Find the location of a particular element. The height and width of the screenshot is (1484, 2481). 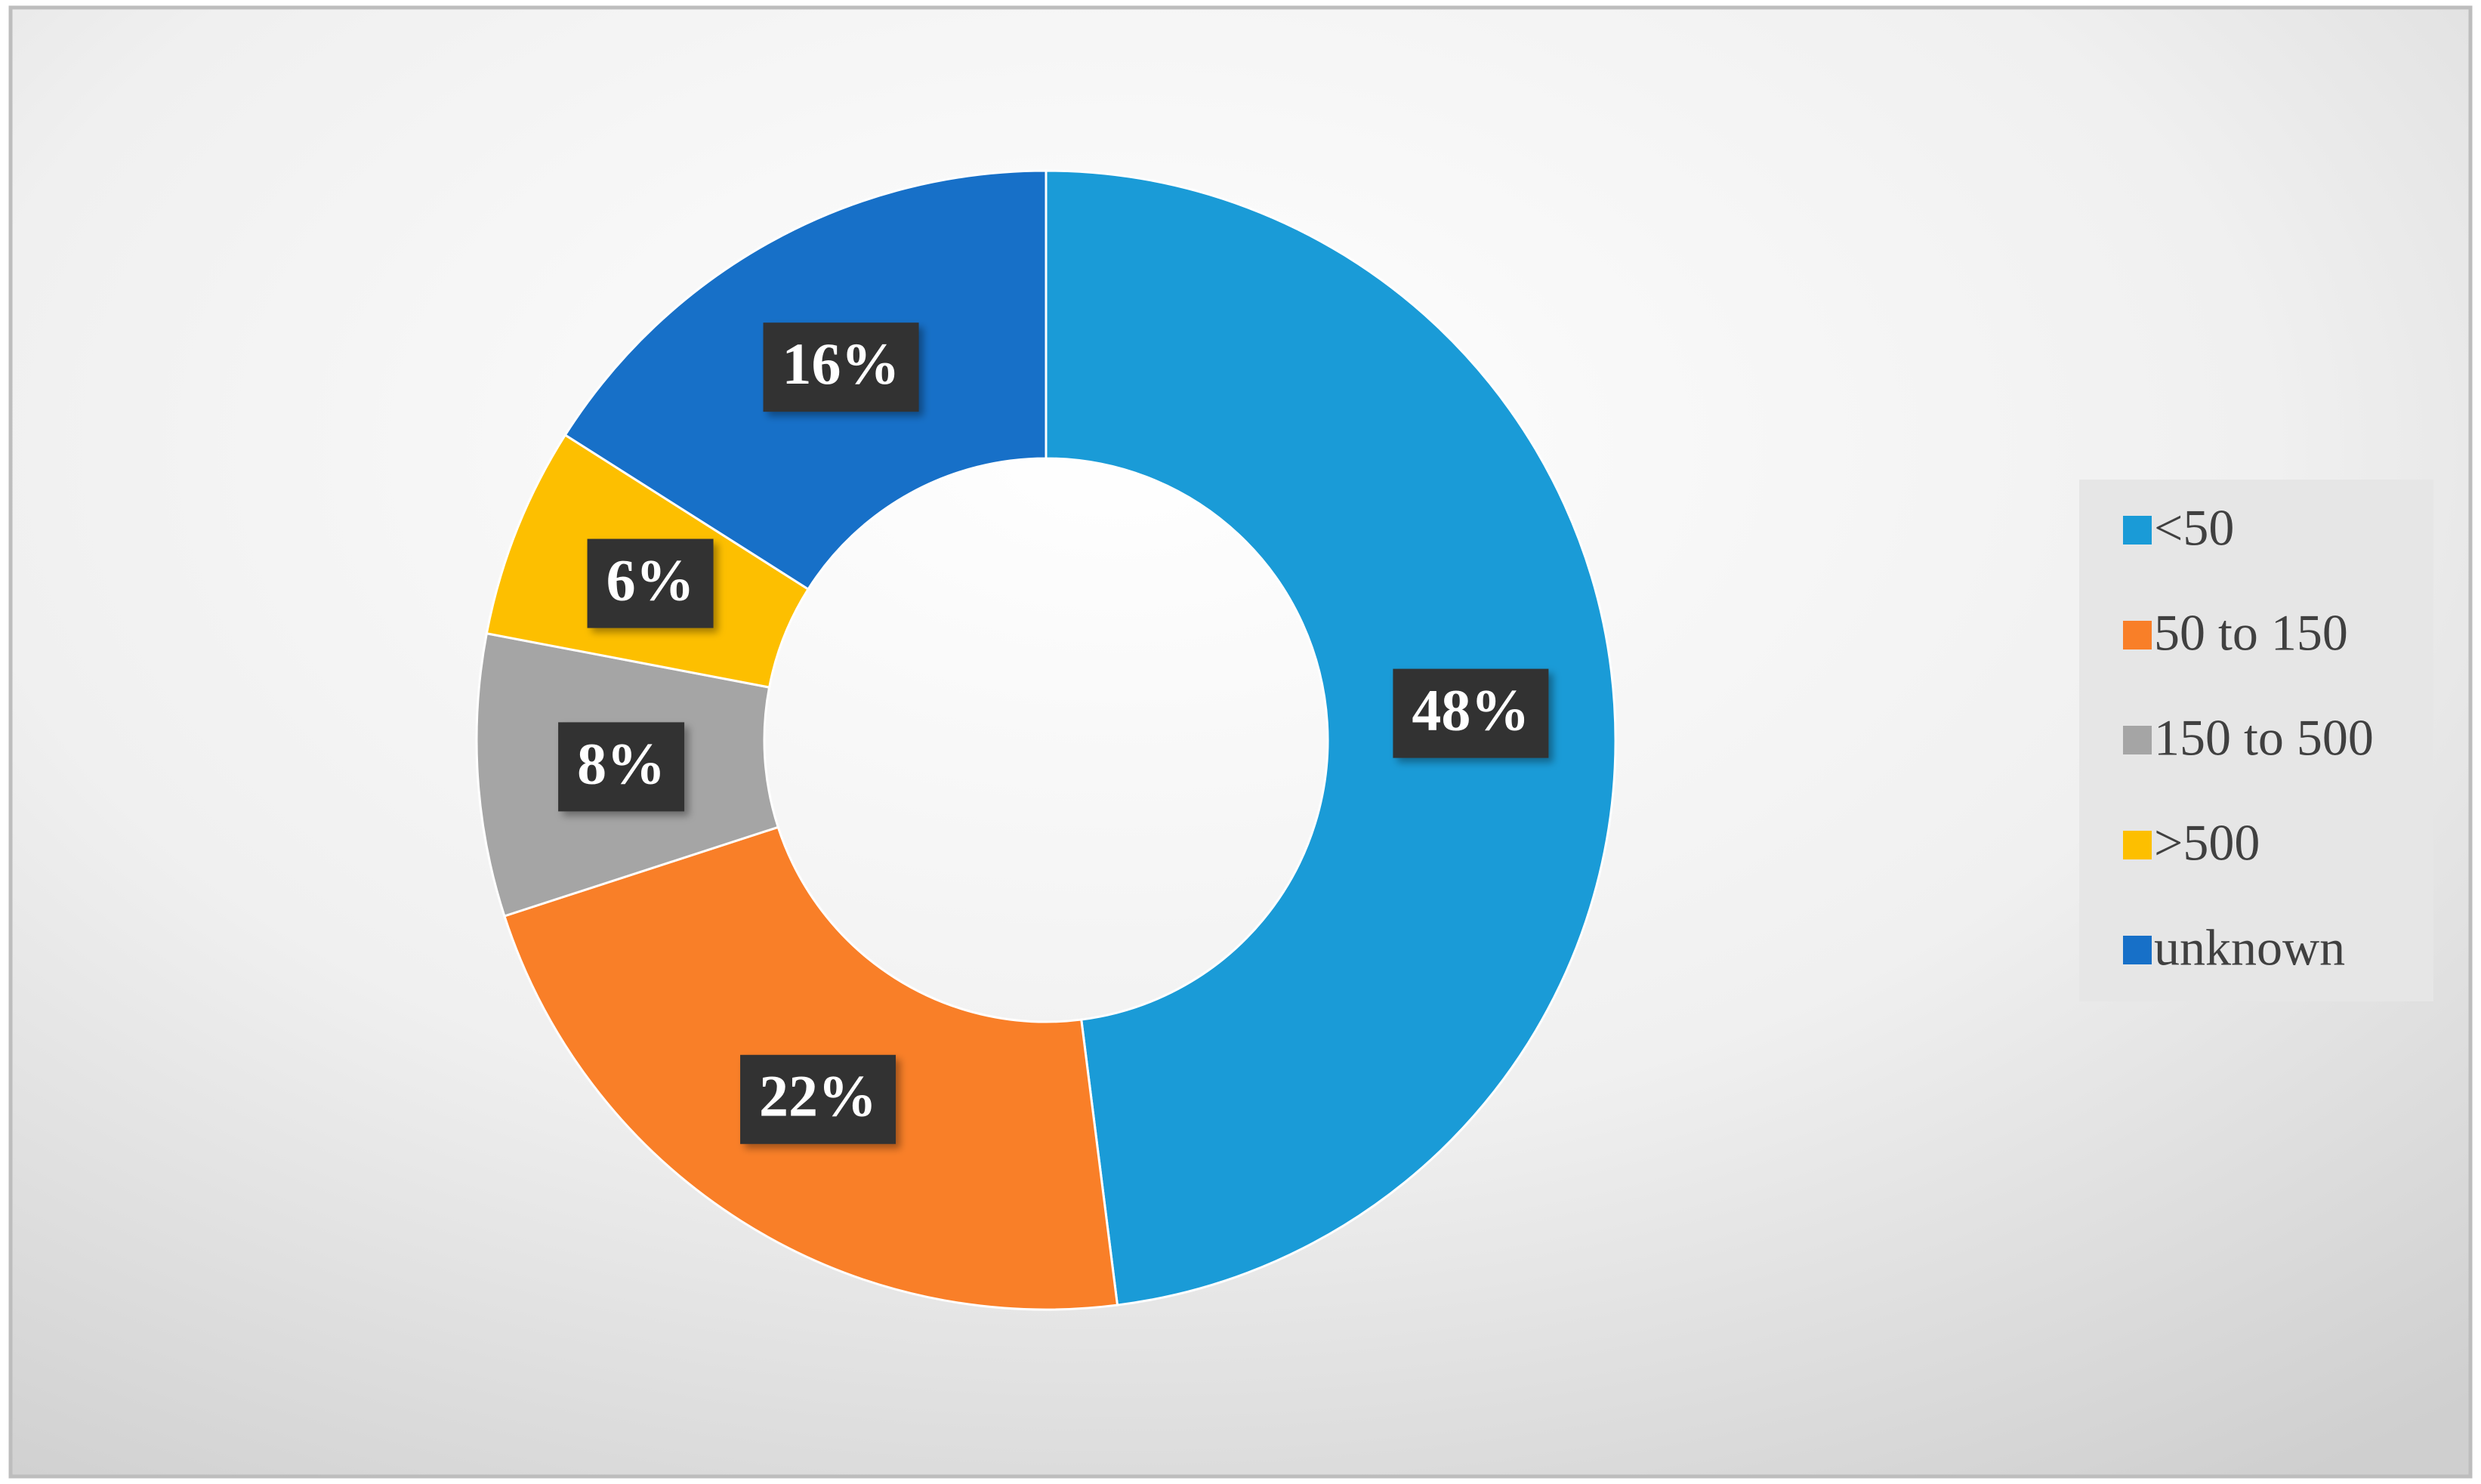

legend-label: <50 is located at coordinates (2194, 528).